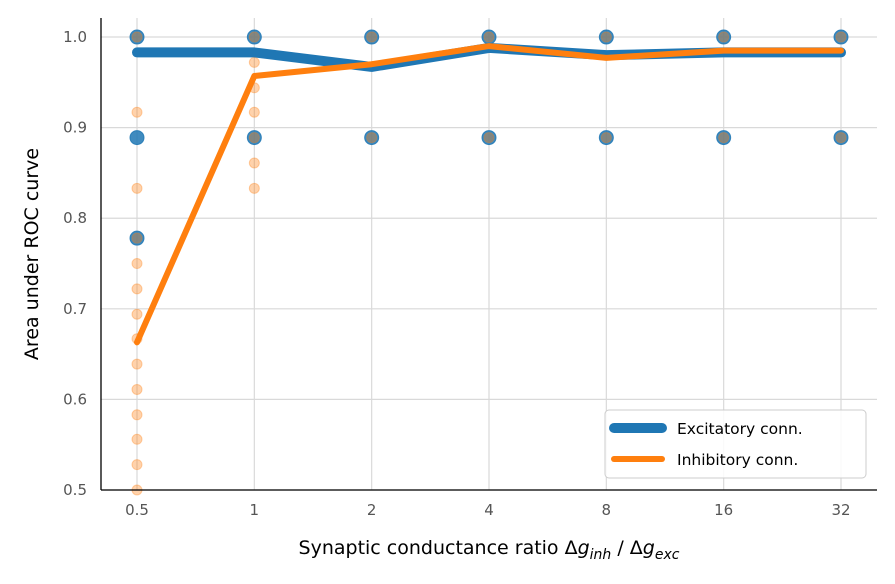 Image resolution: width=895 pixels, height=584 pixels. Describe the element at coordinates (607, 510) in the screenshot. I see `x-tick-label: 8` at that location.